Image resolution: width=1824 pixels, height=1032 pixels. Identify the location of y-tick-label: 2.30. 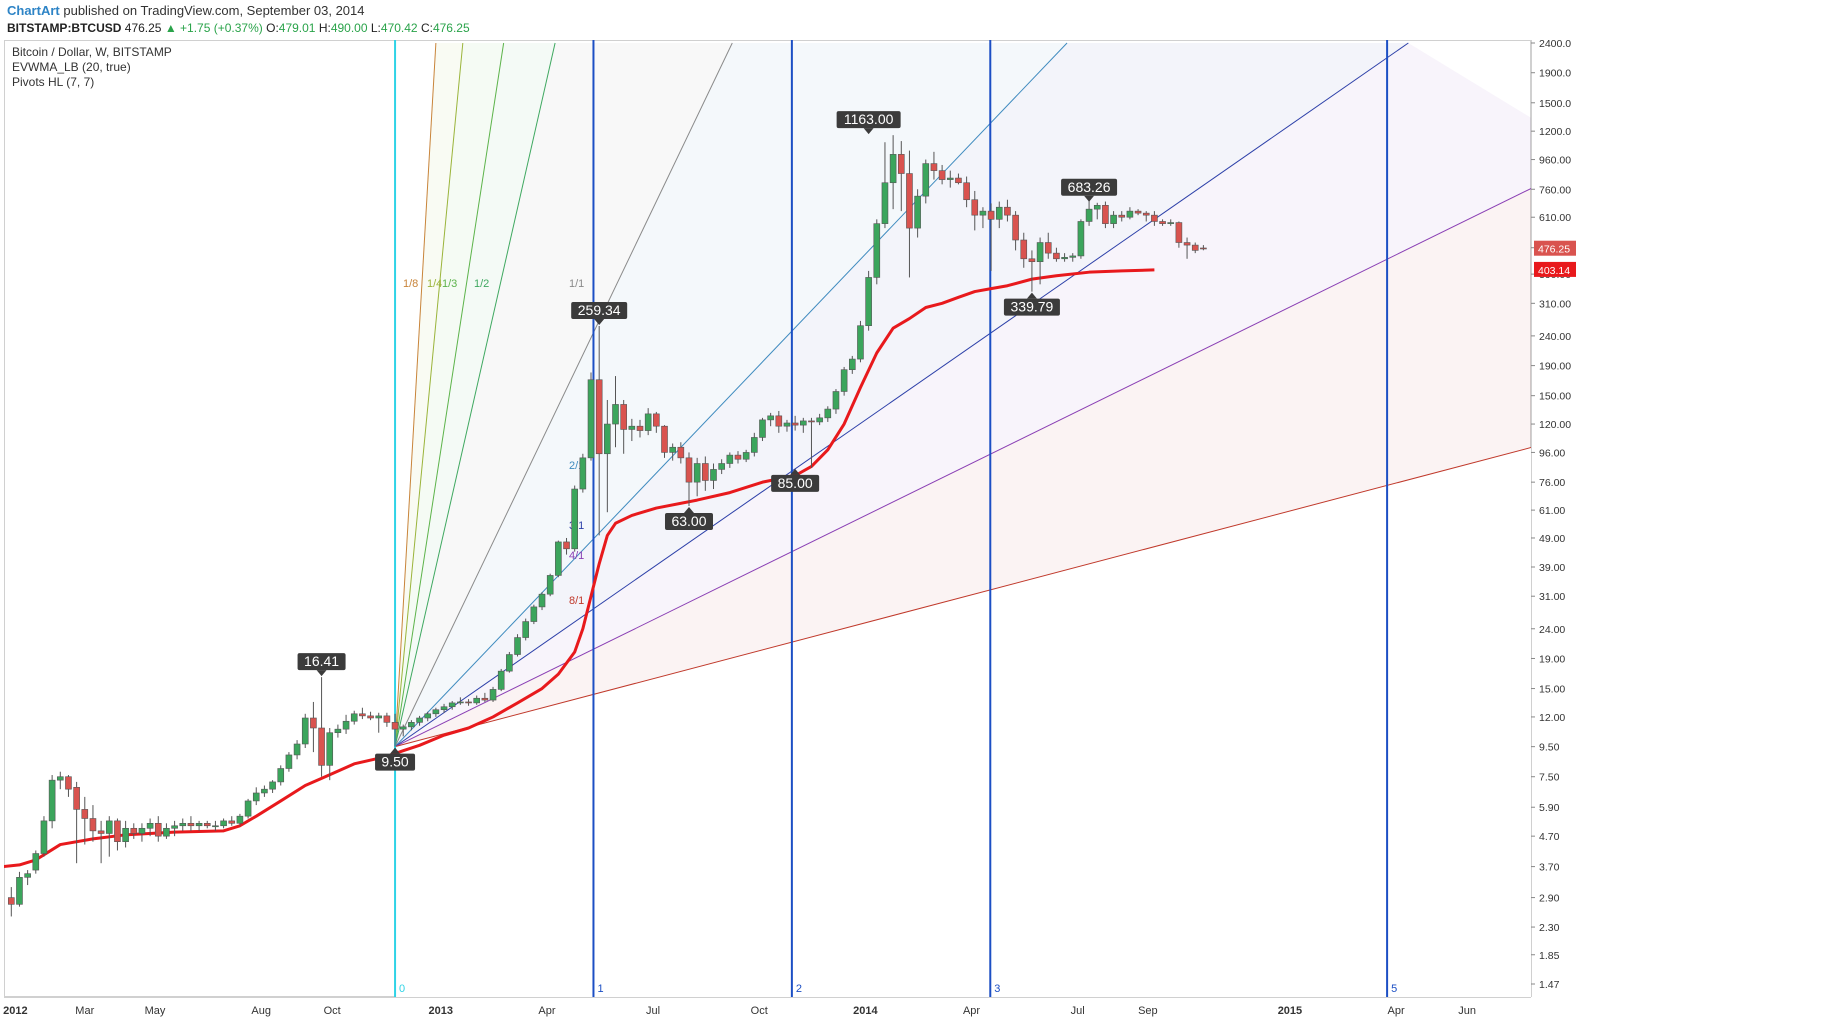
(1549, 928).